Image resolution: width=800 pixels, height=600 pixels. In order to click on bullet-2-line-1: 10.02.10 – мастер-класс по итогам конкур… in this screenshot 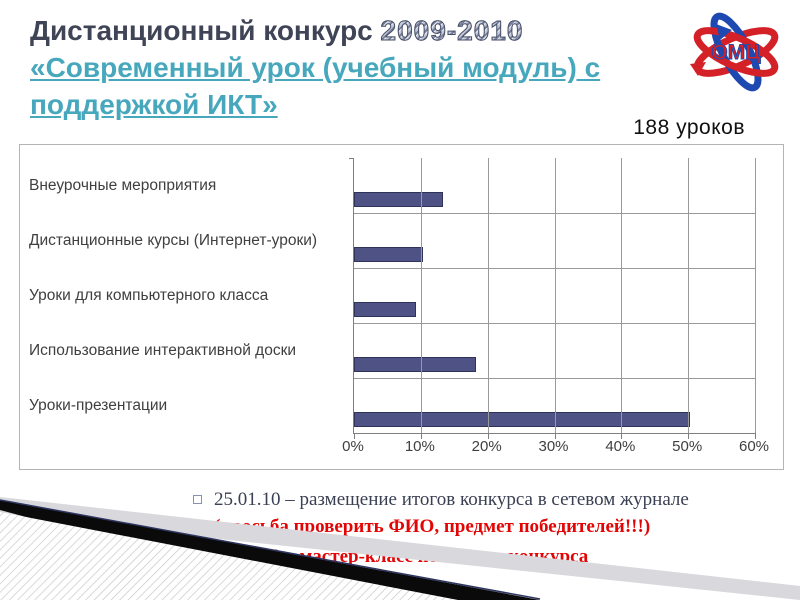, I will do `click(401, 556)`.